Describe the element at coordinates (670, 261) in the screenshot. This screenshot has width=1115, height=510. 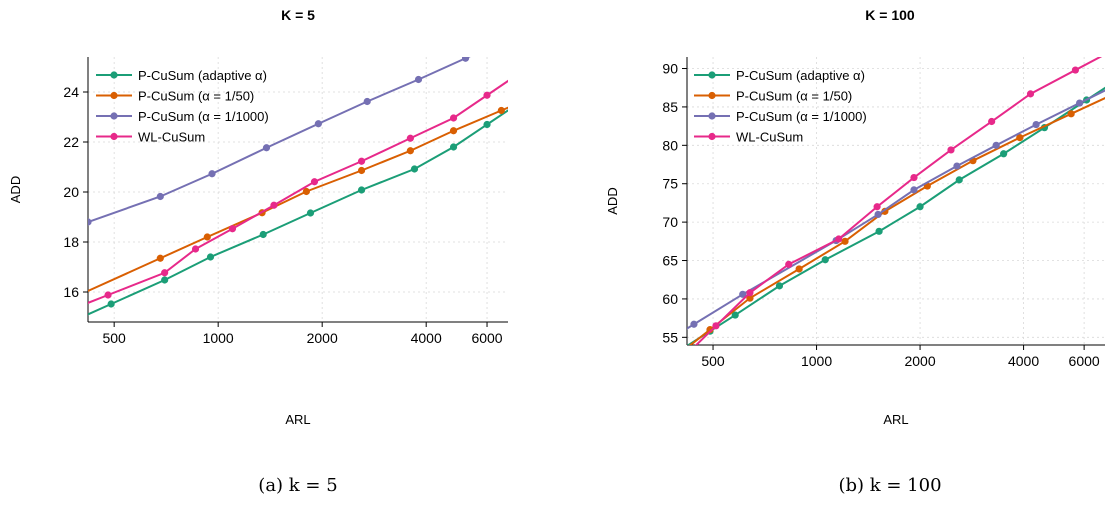
I see `y-tick-label: 65` at that location.